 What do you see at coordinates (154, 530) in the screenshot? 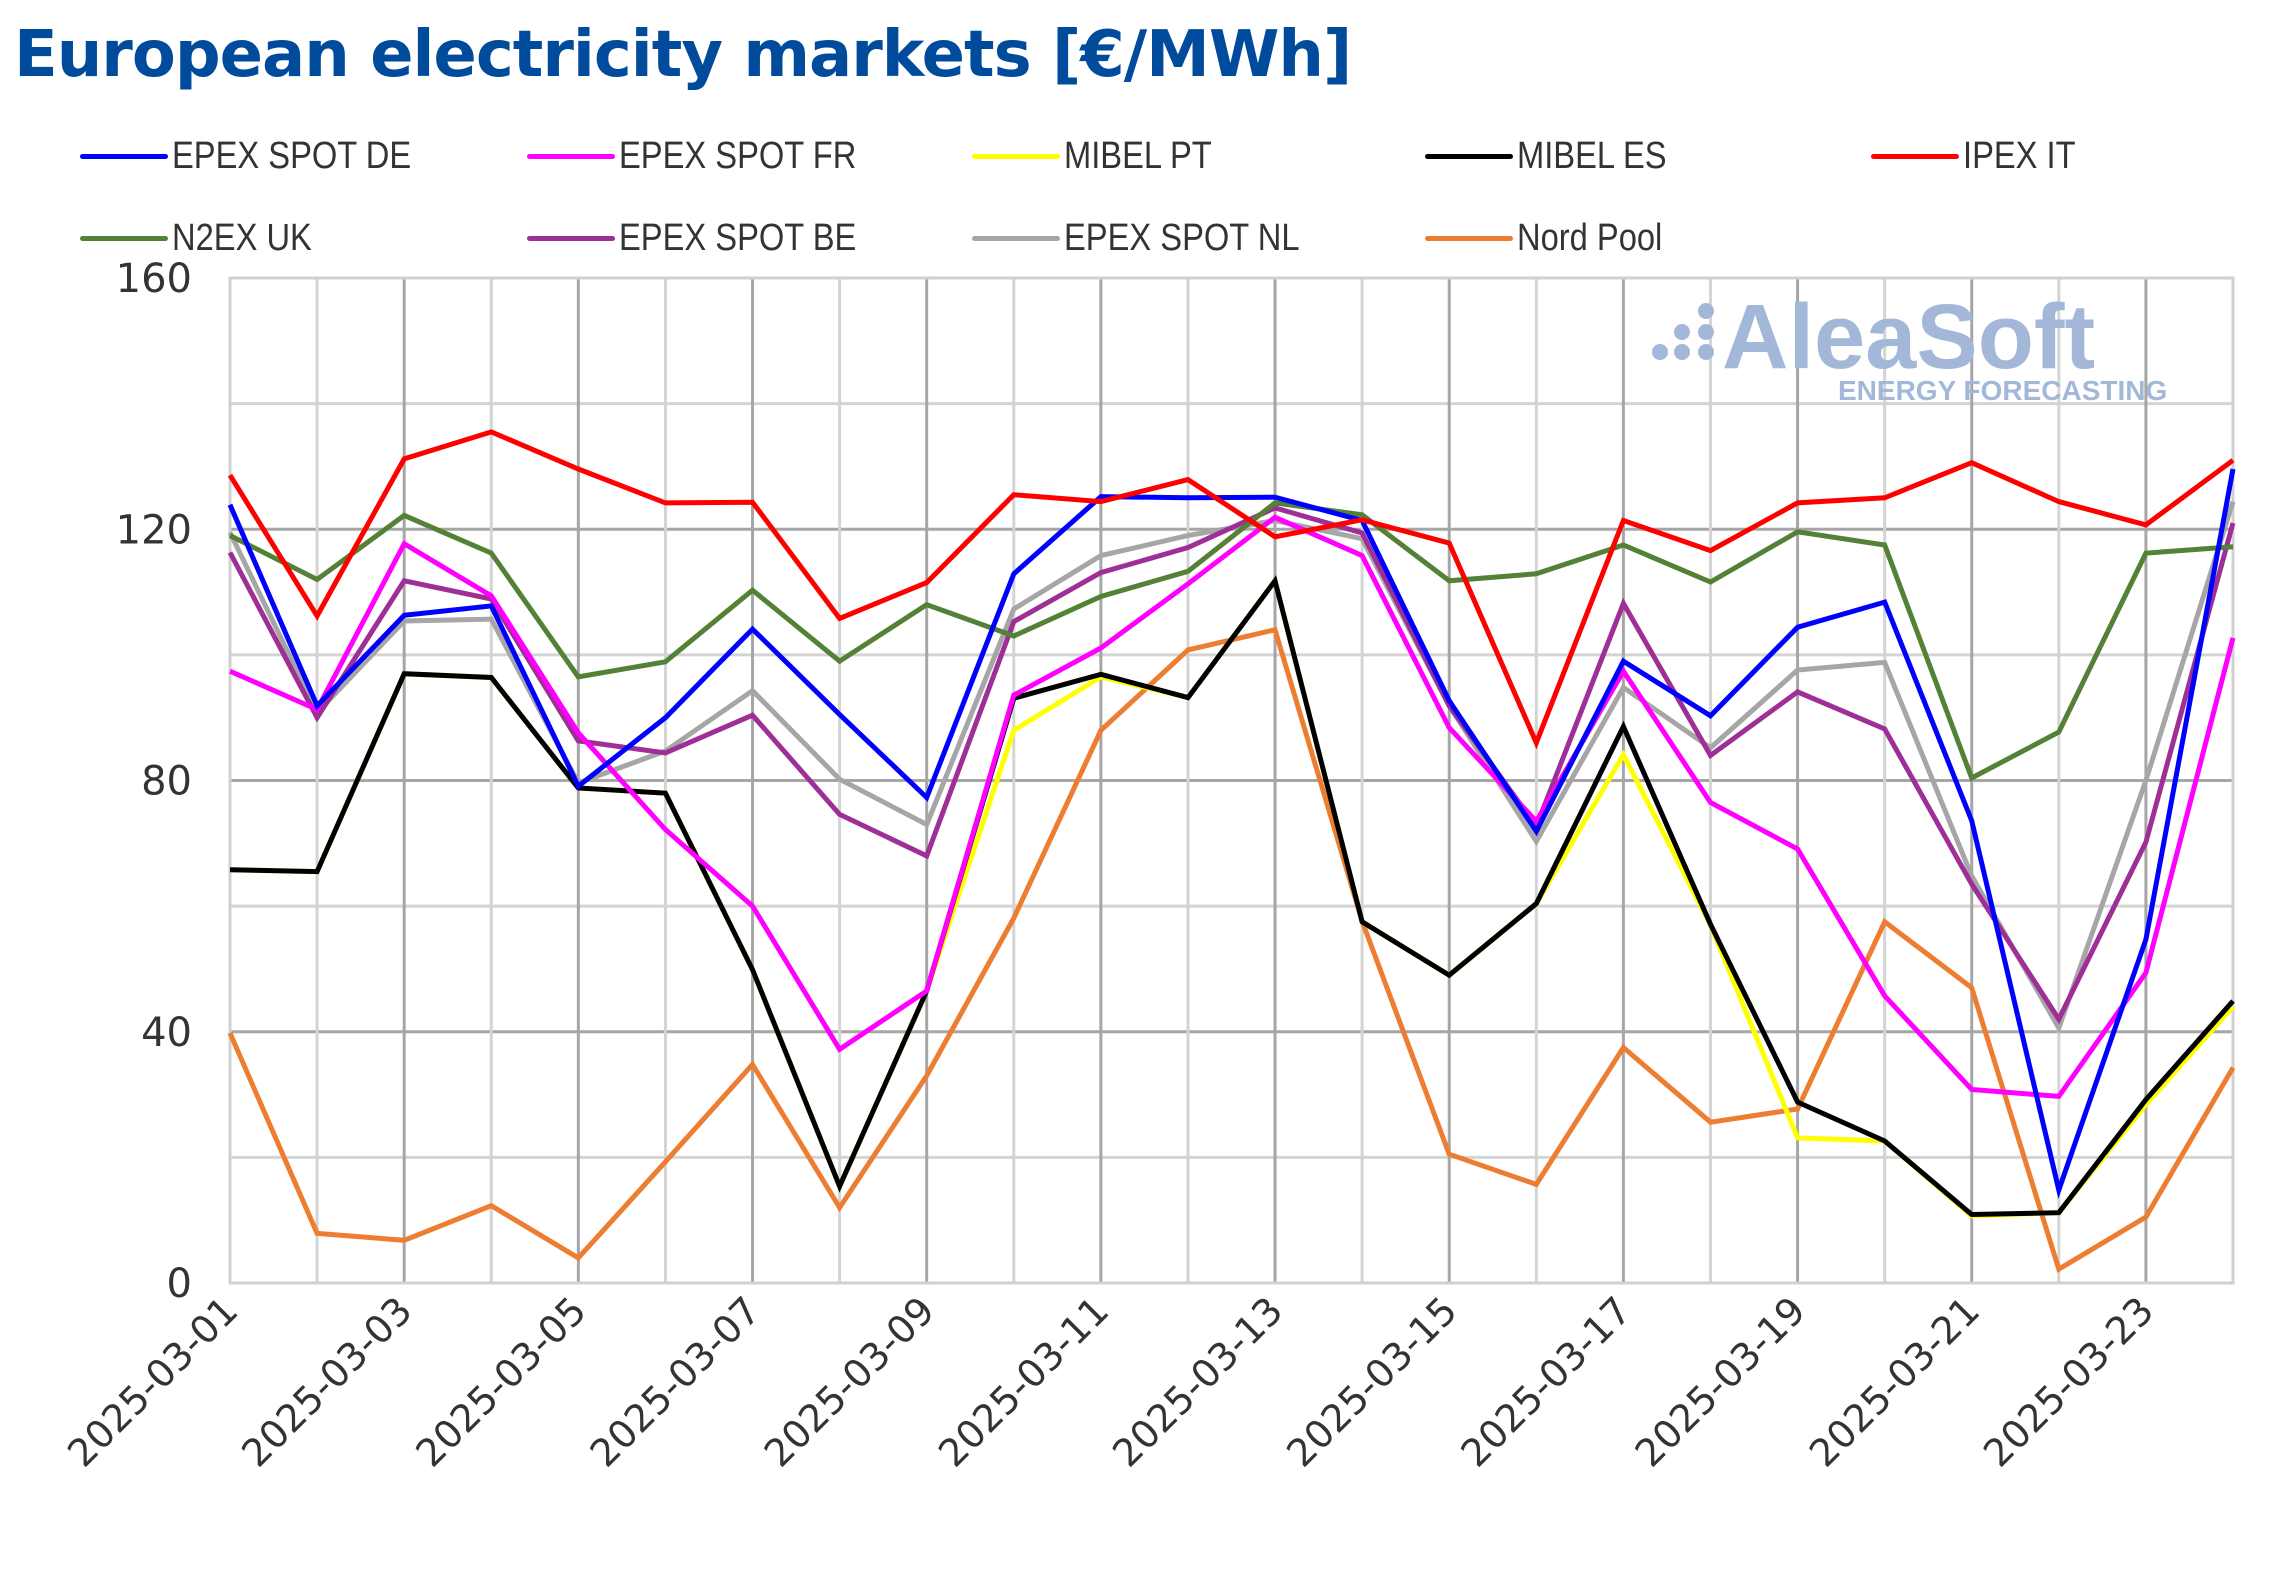
I see `y-tick-label: 120` at bounding box center [154, 530].